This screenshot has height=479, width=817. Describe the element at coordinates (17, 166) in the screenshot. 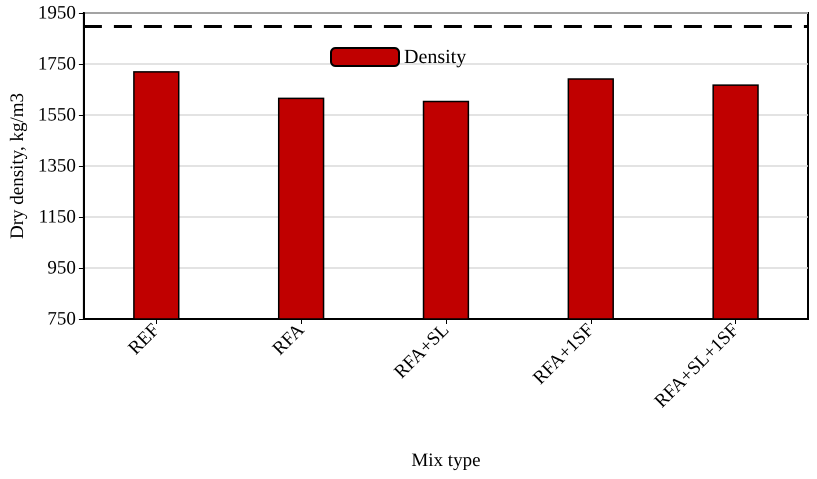

I see `y-axis-title: Dry density, kg/m3` at that location.